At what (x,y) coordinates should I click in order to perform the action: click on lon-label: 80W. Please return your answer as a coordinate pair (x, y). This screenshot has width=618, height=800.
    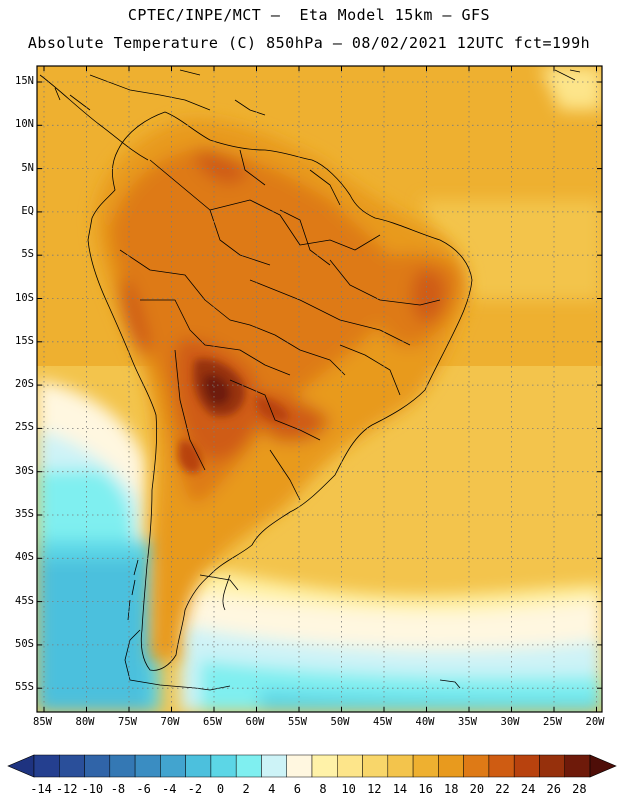
    Looking at the image, I should click on (85, 722).